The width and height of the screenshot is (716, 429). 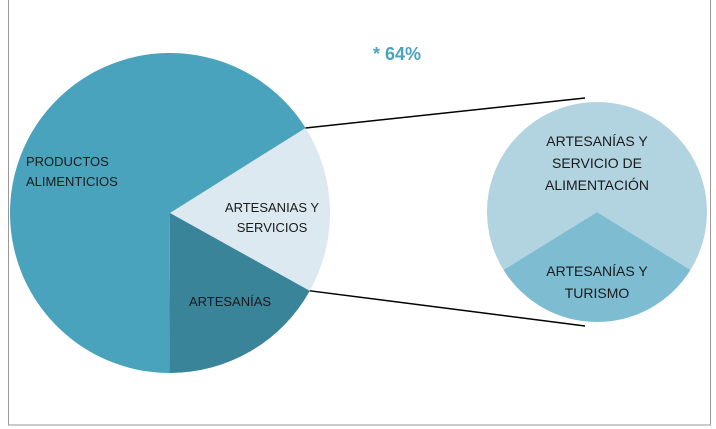 What do you see at coordinates (597, 163) in the screenshot?
I see `slice-label: ARTESANÍAS Y SERVICIO DE ALIMENTACIÓN` at bounding box center [597, 163].